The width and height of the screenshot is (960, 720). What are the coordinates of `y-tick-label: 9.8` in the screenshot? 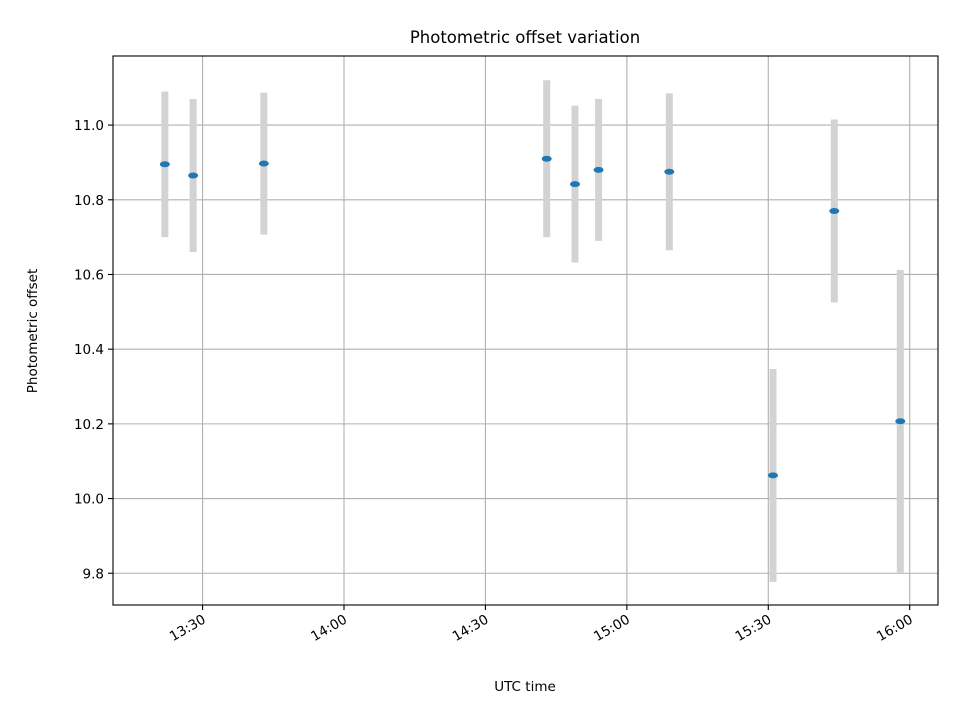 It's located at (93, 574).